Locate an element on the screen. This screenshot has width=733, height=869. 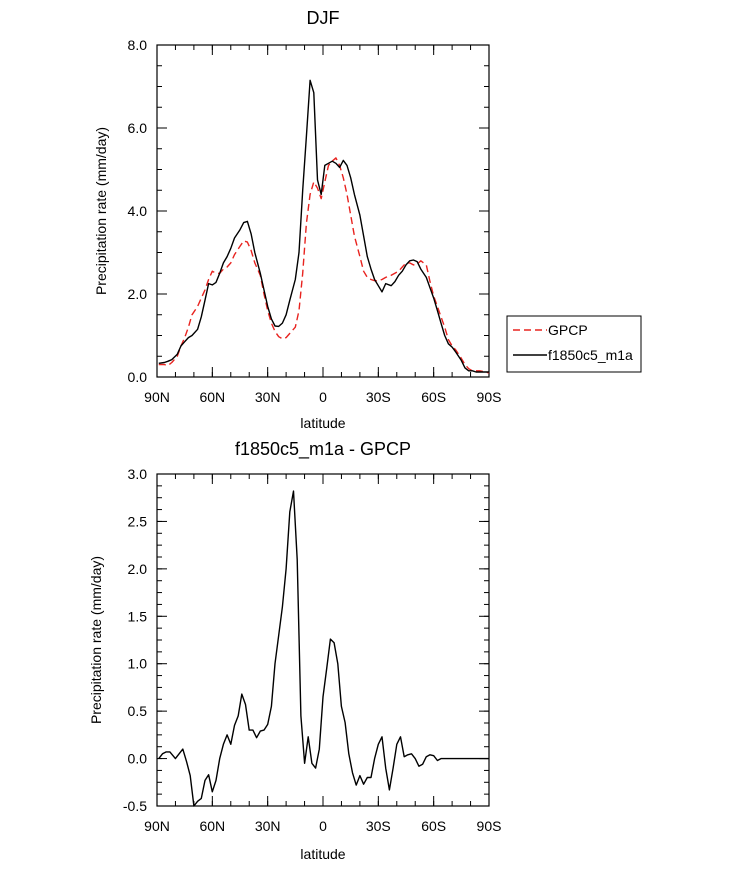
y-tick-label: 1.5 is located at coordinates (138, 616).